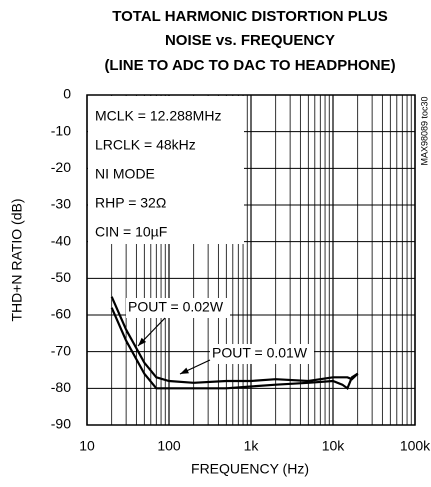 The height and width of the screenshot is (487, 431). I want to click on annotation: RHP = 32Ω, so click(130, 203).